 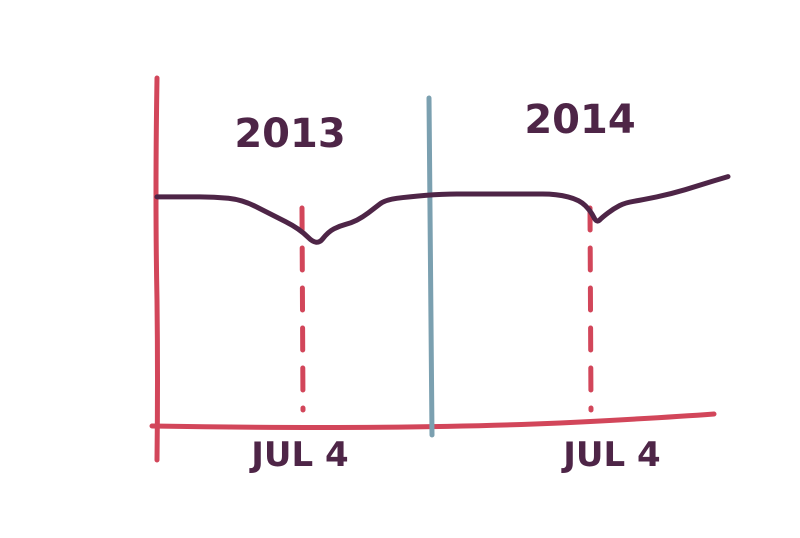 I want to click on series-line, so click(x=442, y=209).